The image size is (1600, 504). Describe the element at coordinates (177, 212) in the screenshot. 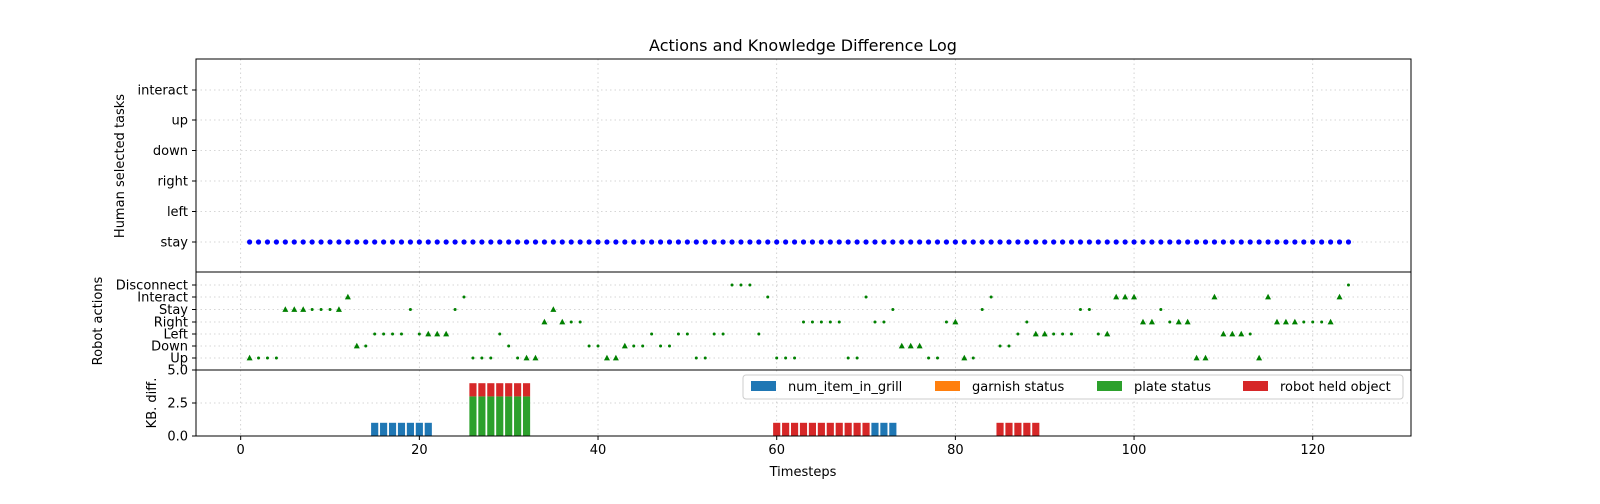

I see `p1-ytick-label-left: left` at that location.